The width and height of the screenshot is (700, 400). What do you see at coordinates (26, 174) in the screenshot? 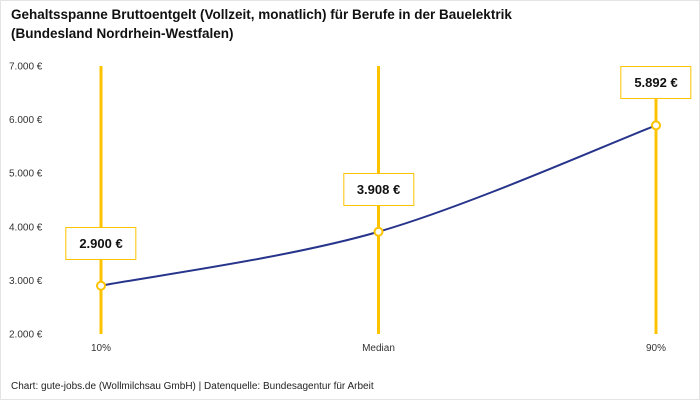
I see `y-axis-tick-label: 5.000 €` at bounding box center [26, 174].